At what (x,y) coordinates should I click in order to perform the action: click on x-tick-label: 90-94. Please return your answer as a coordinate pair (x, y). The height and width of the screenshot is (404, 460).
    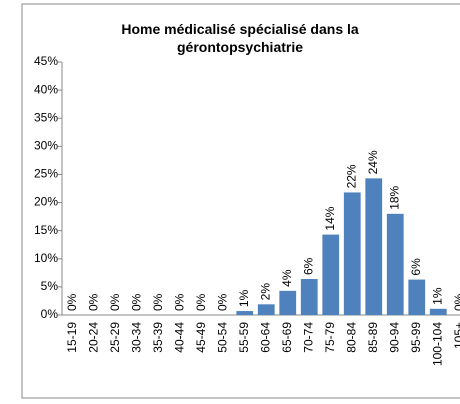
    Looking at the image, I should click on (394, 337).